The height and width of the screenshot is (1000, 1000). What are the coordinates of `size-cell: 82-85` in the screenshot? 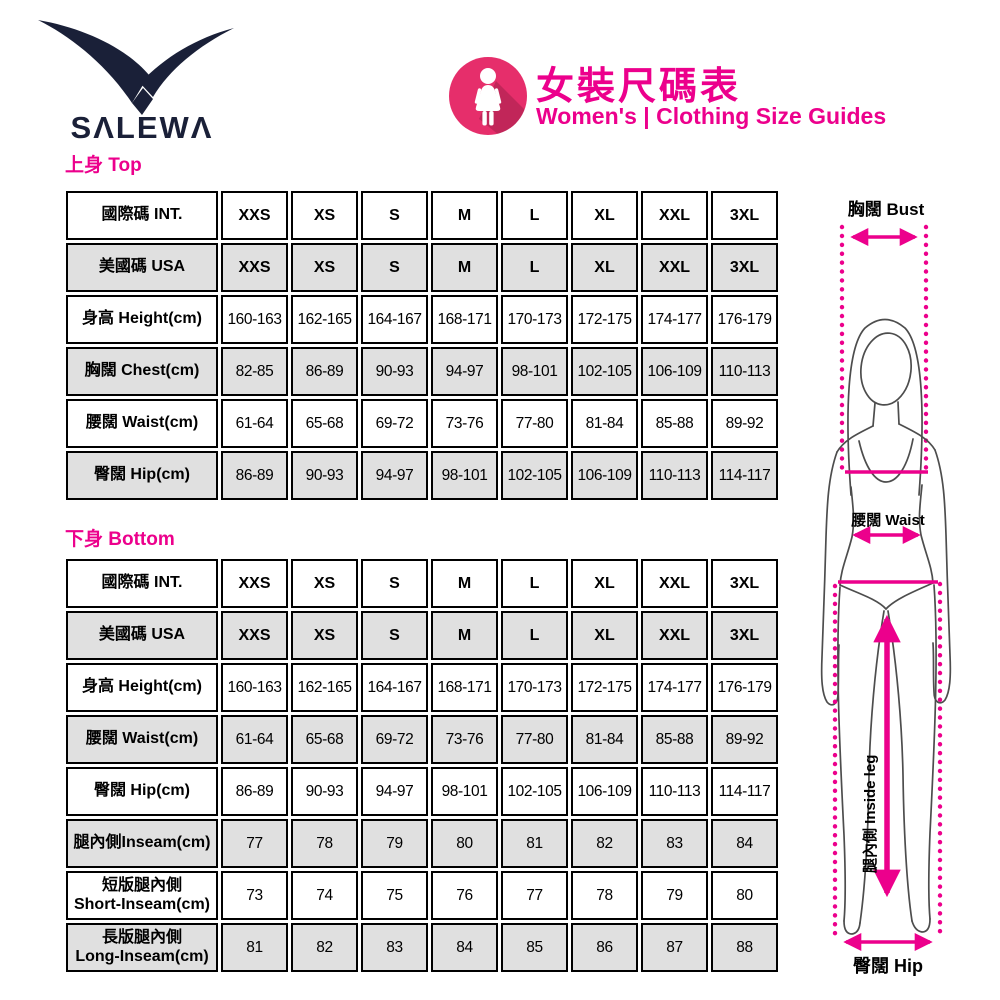 It's located at (254, 371).